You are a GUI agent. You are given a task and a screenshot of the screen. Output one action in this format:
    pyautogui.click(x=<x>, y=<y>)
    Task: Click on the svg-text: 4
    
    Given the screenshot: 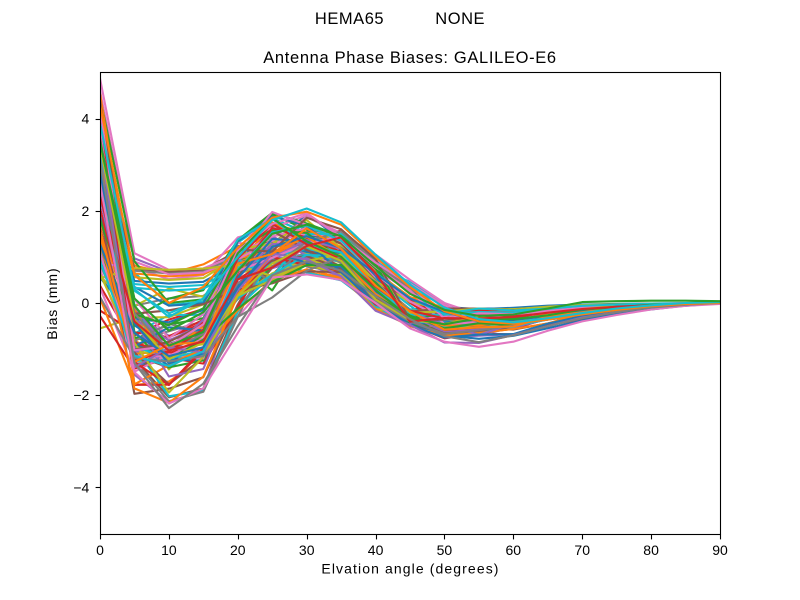 What is the action you would take?
    pyautogui.click(x=86, y=119)
    